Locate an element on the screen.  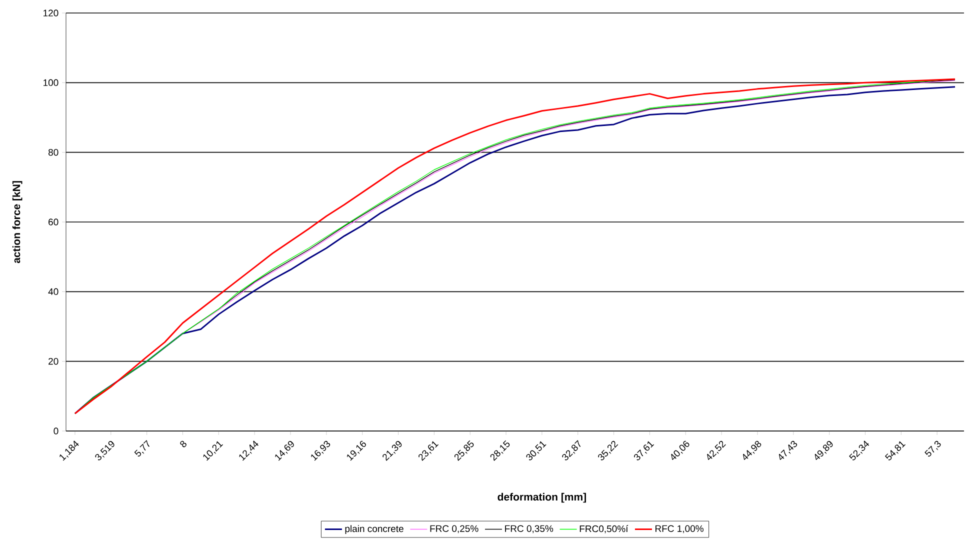
y-tick-label: 120 is located at coordinates (51, 13).